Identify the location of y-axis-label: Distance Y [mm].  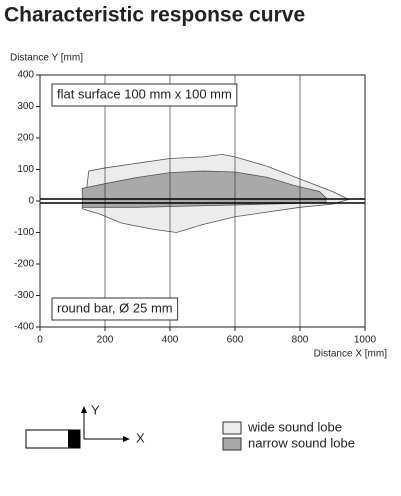
(46, 58).